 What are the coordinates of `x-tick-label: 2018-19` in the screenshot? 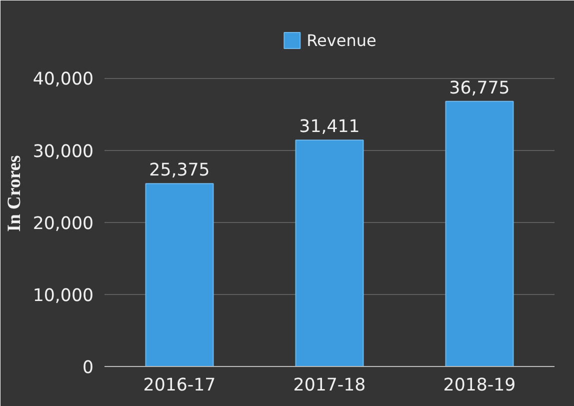 It's located at (479, 386).